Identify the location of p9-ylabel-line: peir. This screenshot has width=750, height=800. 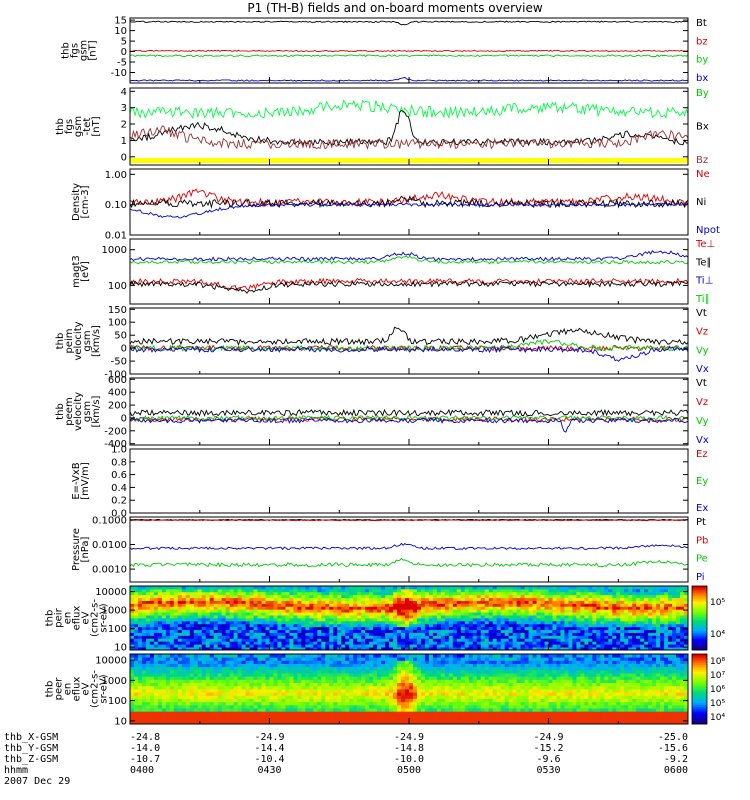
(58, 617).